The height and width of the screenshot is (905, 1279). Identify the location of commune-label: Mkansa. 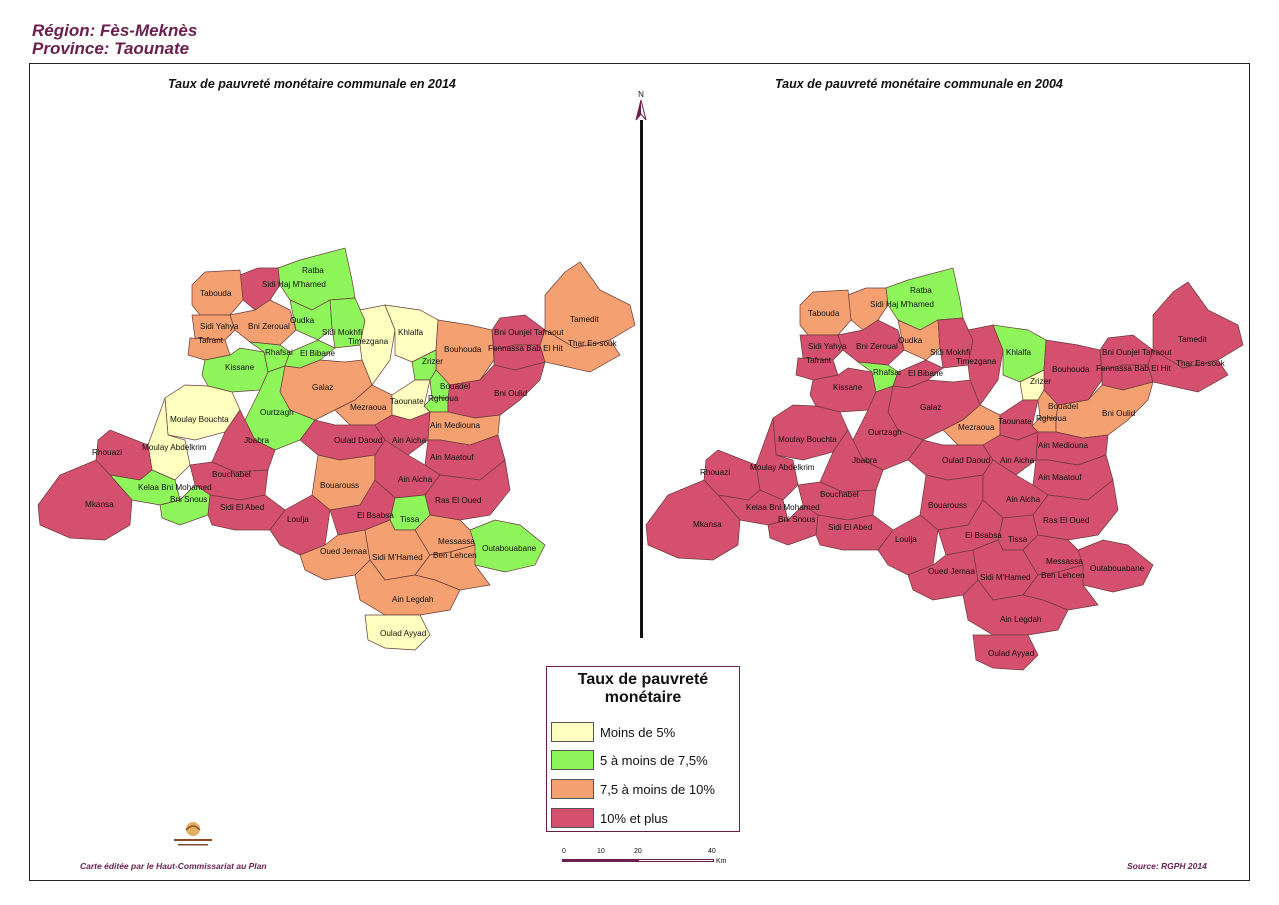
(707, 524).